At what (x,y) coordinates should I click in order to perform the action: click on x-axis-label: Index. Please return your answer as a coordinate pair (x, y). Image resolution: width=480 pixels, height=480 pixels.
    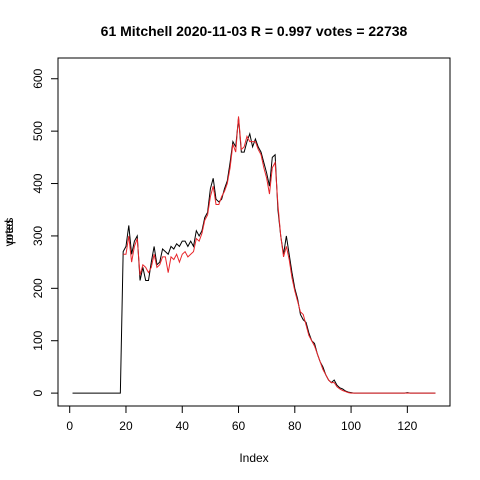
    Looking at the image, I should click on (253, 458).